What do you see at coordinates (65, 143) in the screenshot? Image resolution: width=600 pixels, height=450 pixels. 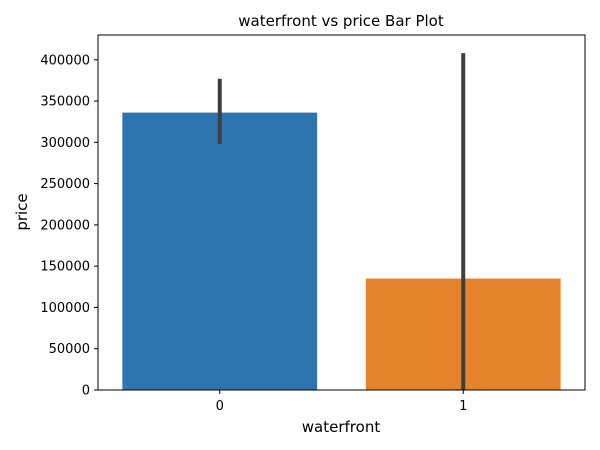 I see `y-tick-label: 300000` at bounding box center [65, 143].